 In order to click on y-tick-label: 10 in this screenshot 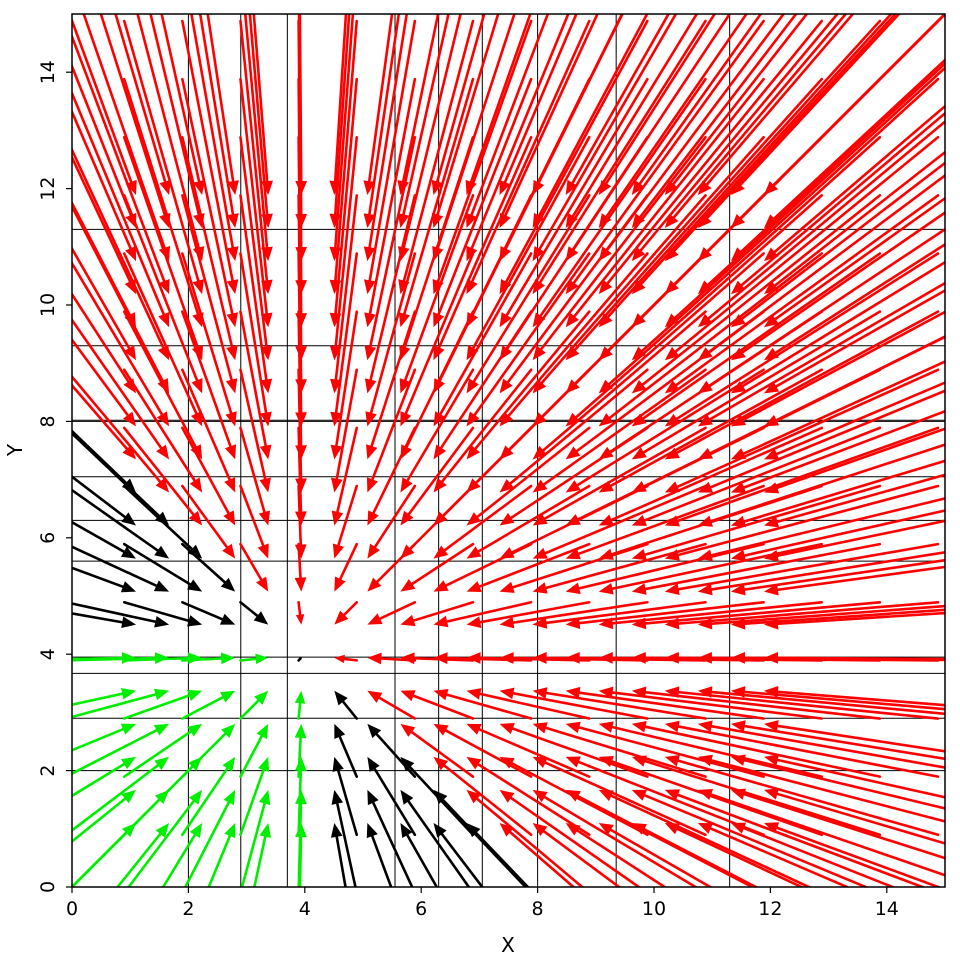, I will do `click(48, 305)`.